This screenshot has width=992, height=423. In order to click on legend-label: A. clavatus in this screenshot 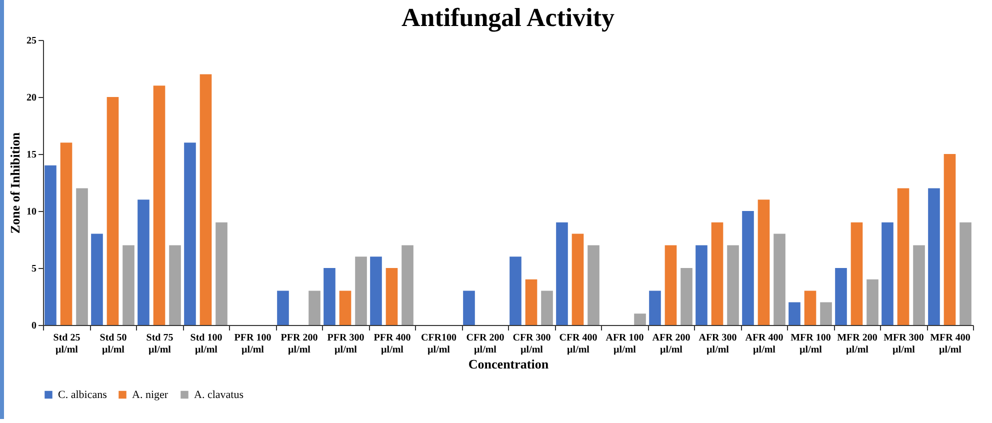, I will do `click(219, 394)`.